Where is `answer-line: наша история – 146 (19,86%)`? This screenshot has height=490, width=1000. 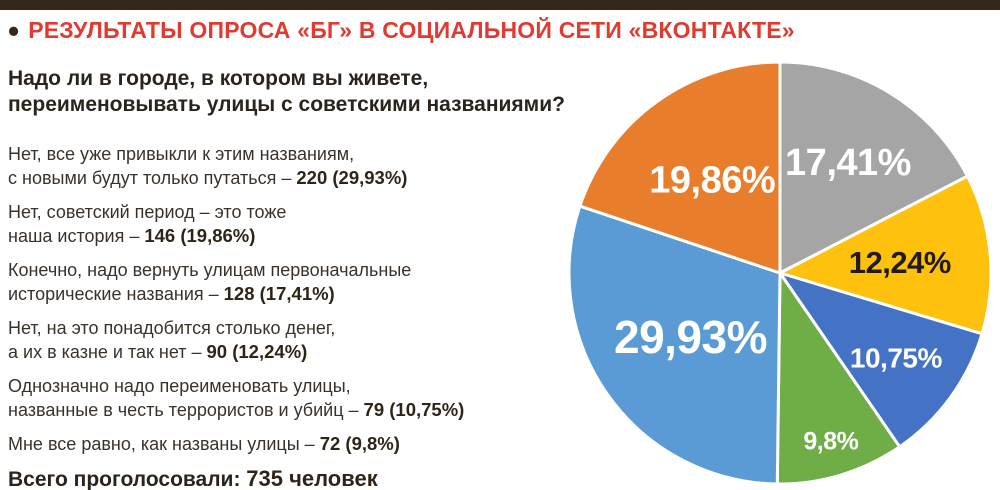
answer-line: наша история – 146 (19,86%) is located at coordinates (308, 236).